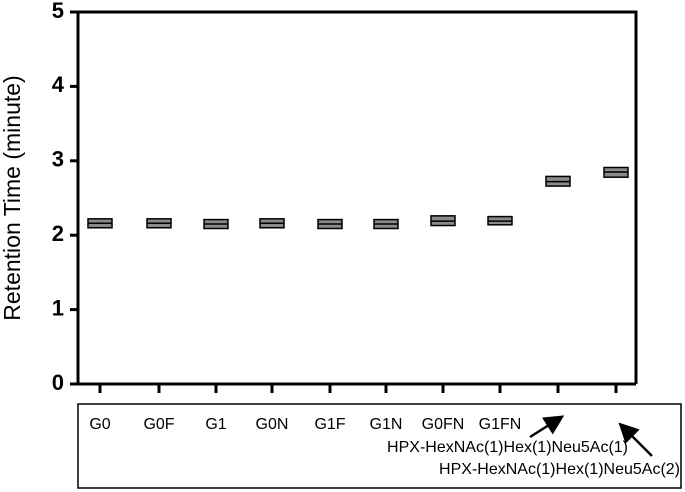 The height and width of the screenshot is (492, 685). Describe the element at coordinates (386, 424) in the screenshot. I see `x-tick-label: G1N` at that location.